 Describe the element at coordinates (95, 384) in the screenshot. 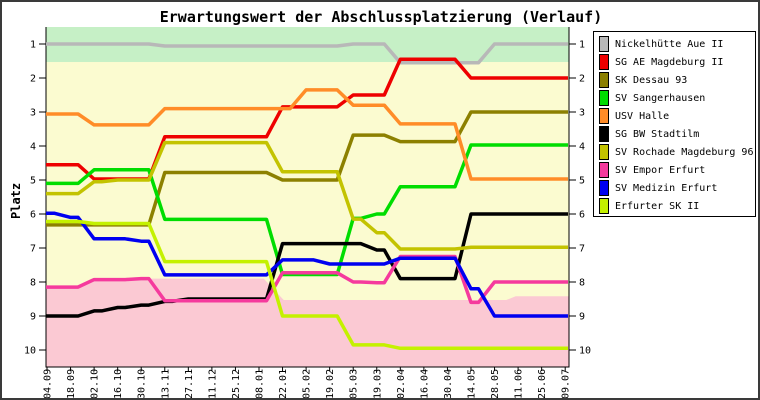

I see `x-tick-label: 02.10` at that location.